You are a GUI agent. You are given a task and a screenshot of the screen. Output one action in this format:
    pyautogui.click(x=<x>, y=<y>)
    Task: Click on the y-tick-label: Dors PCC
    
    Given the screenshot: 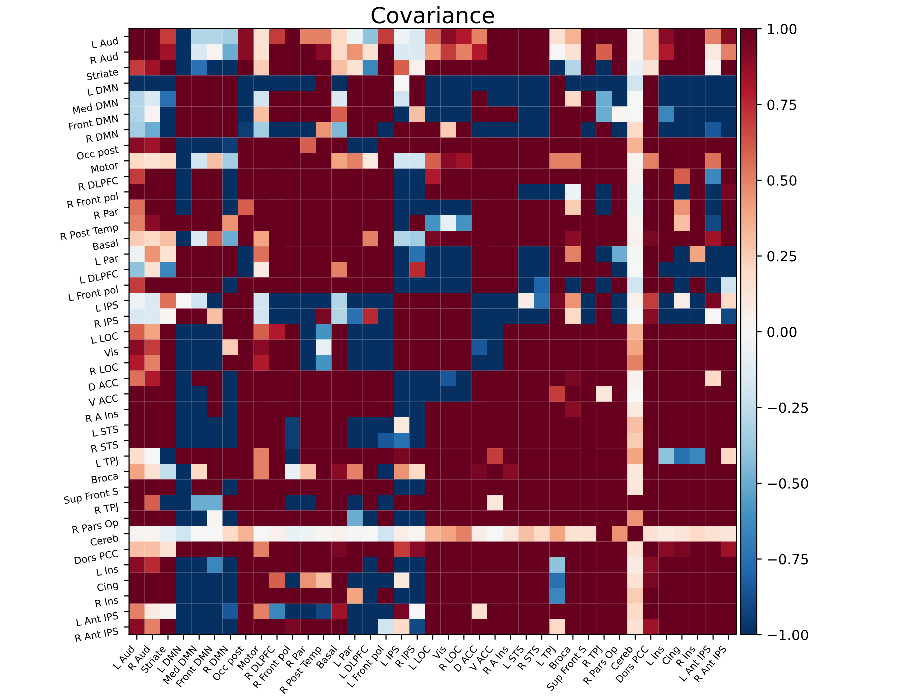 What is the action you would take?
    pyautogui.click(x=96, y=557)
    